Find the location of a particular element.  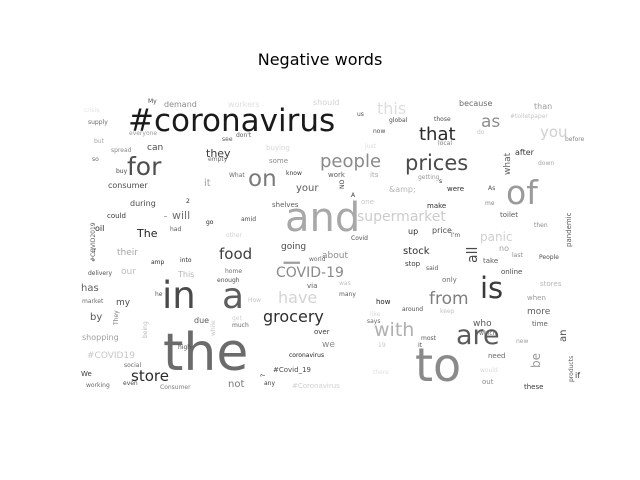

word-don-t: don't is located at coordinates (244, 135).